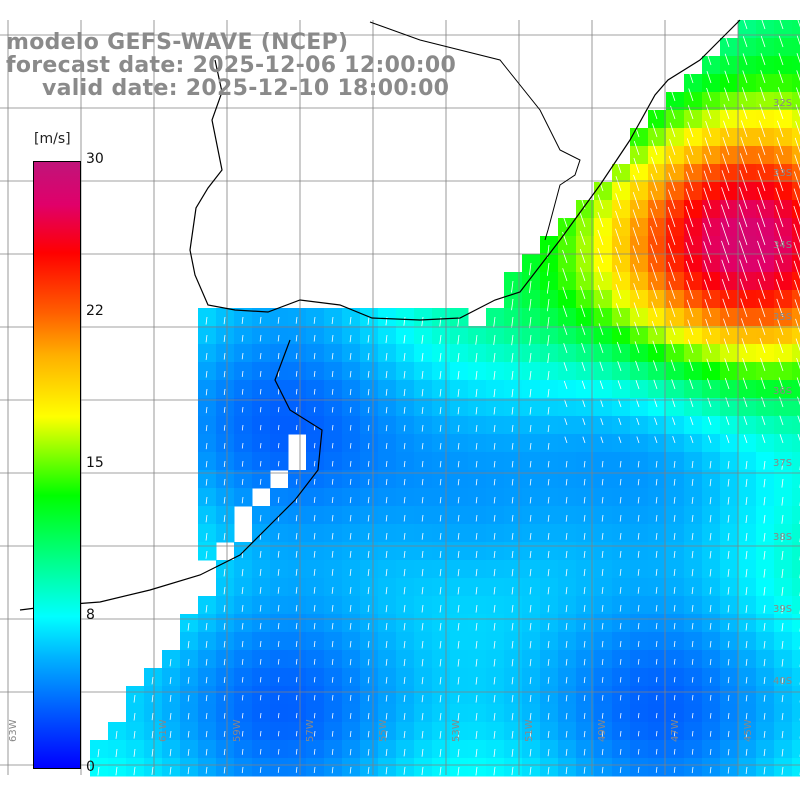  Describe the element at coordinates (383, 730) in the screenshot. I see `lon-label: 55W` at that location.